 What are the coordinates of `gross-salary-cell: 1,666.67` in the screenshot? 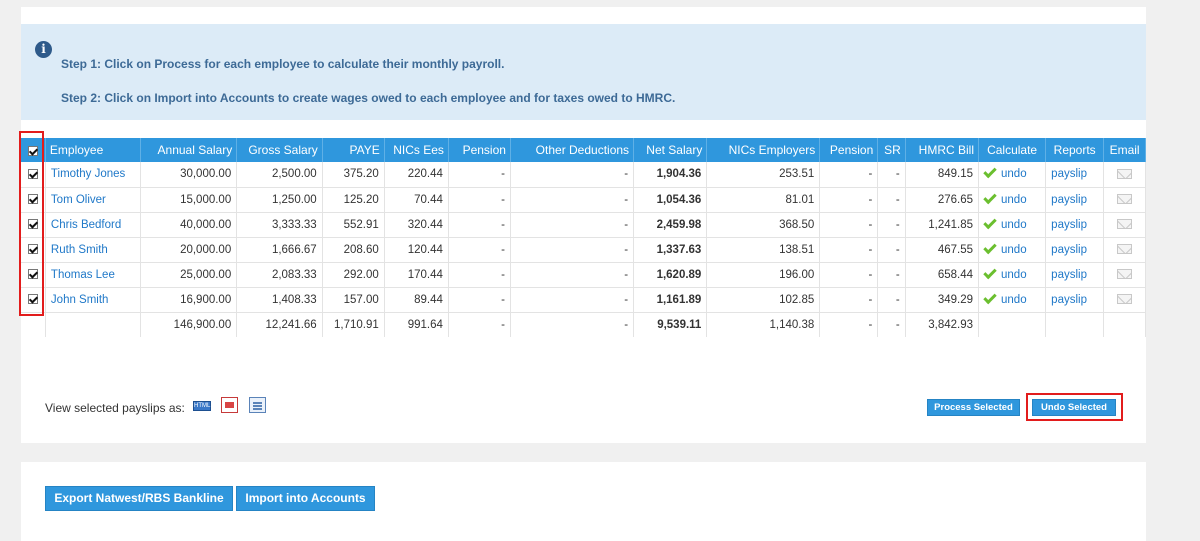 It's located at (279, 250).